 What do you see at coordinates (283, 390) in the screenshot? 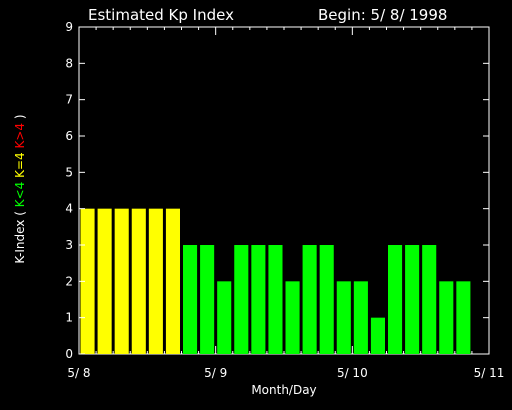
I see `x-axis-label: Month/Day` at bounding box center [283, 390].